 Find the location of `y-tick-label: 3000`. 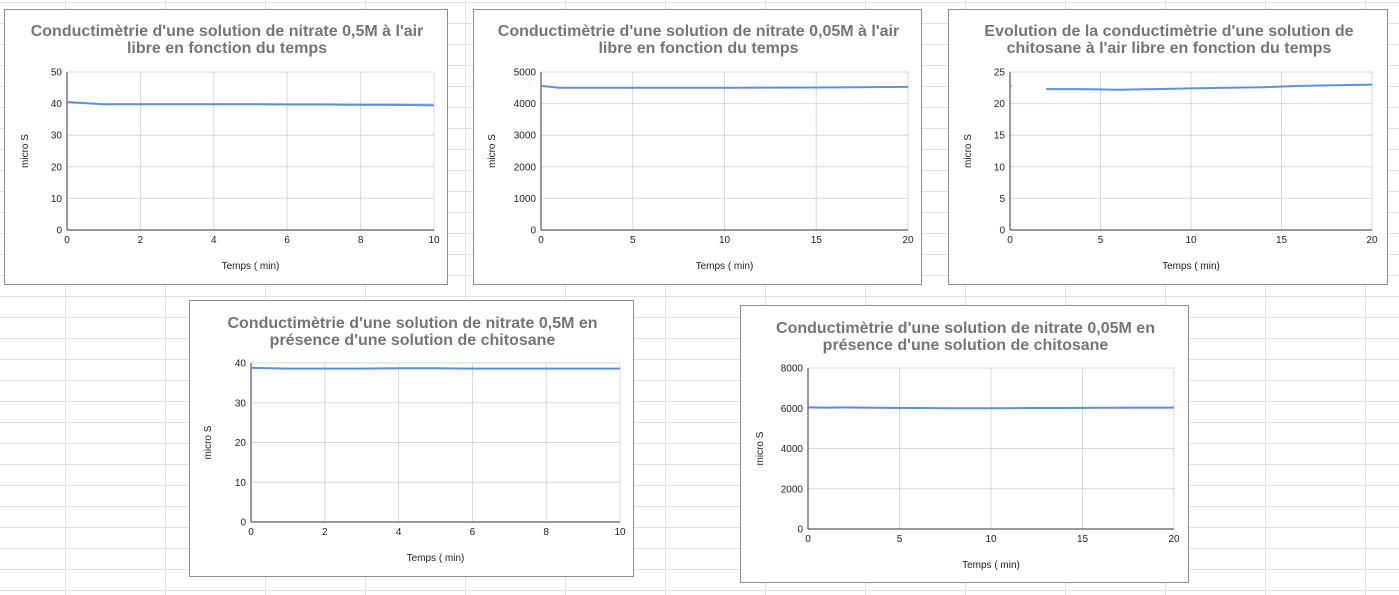

y-tick-label: 3000 is located at coordinates (525, 136).